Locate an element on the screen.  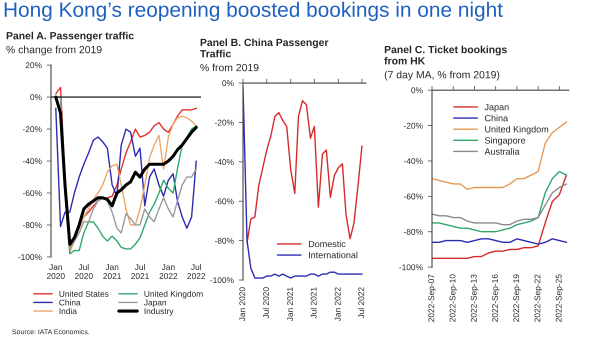
text: Hong Kong’s reopening boosted bookings in one night is located at coordinates (253, 12).